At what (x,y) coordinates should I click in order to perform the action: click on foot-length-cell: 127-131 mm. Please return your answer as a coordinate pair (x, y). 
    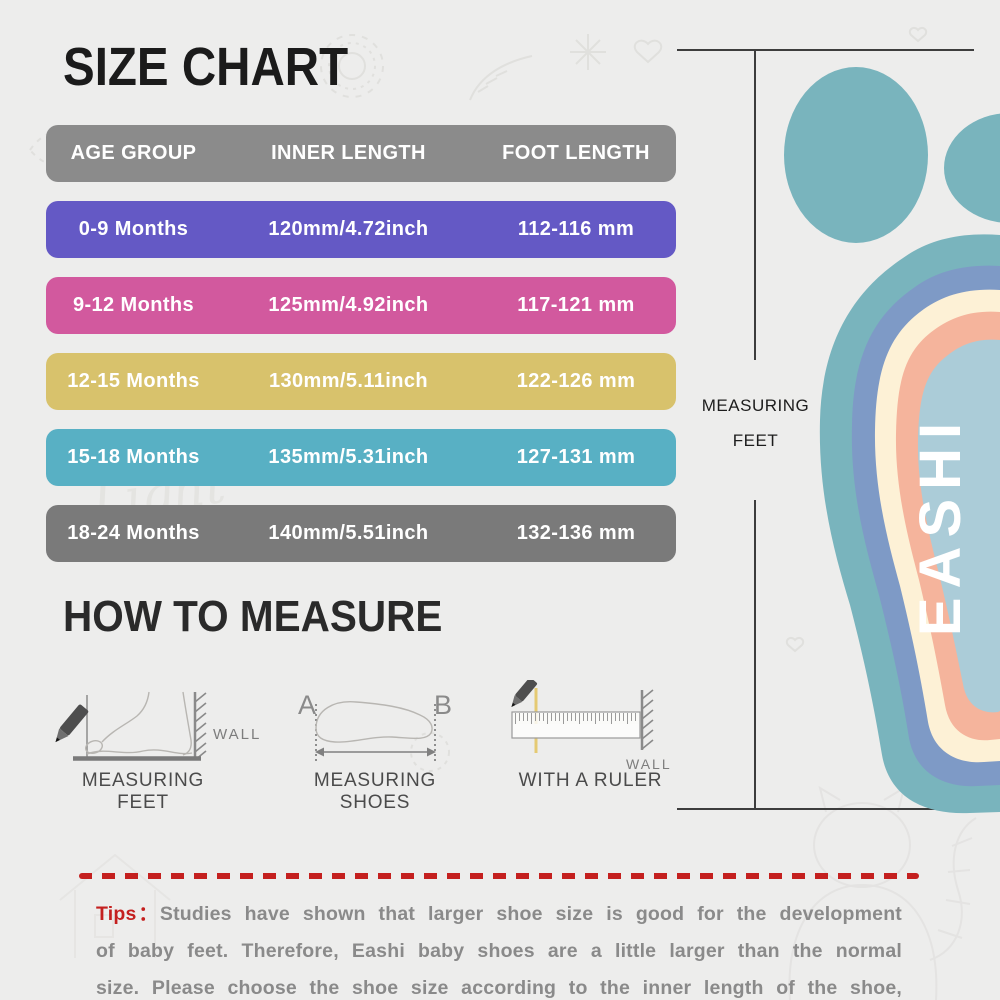
    Looking at the image, I should click on (576, 457).